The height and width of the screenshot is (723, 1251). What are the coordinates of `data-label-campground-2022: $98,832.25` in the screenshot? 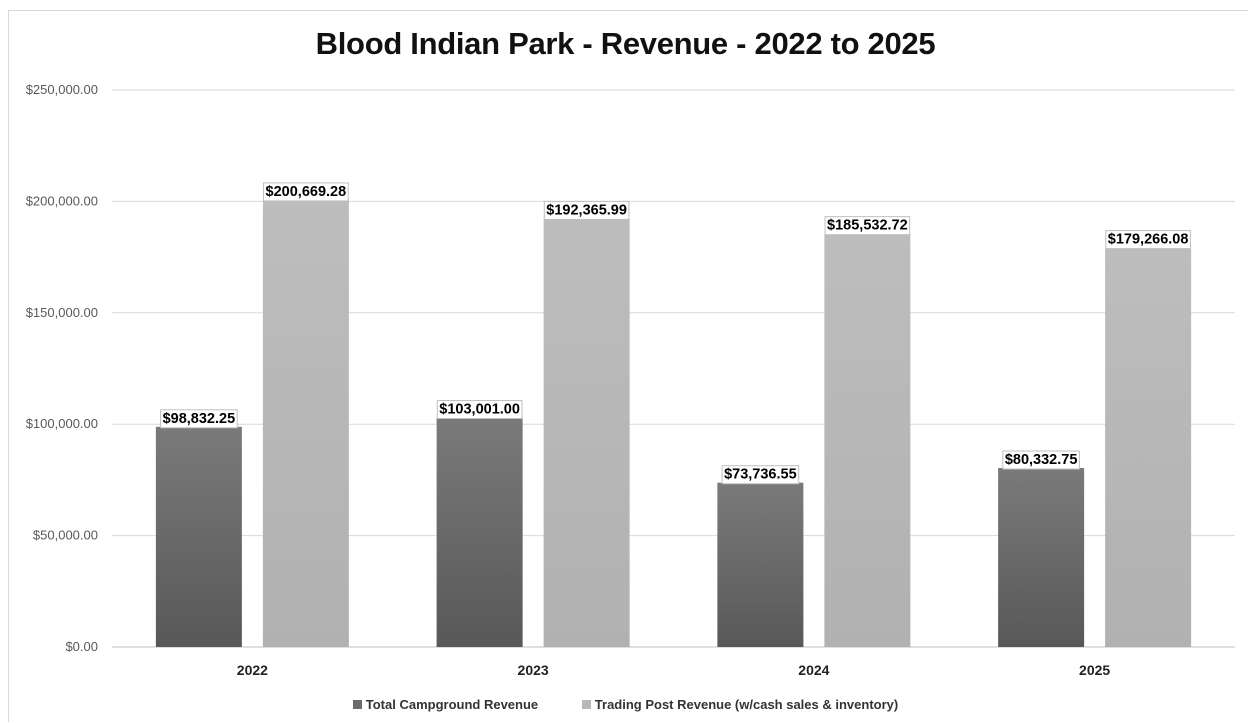 It's located at (199, 419).